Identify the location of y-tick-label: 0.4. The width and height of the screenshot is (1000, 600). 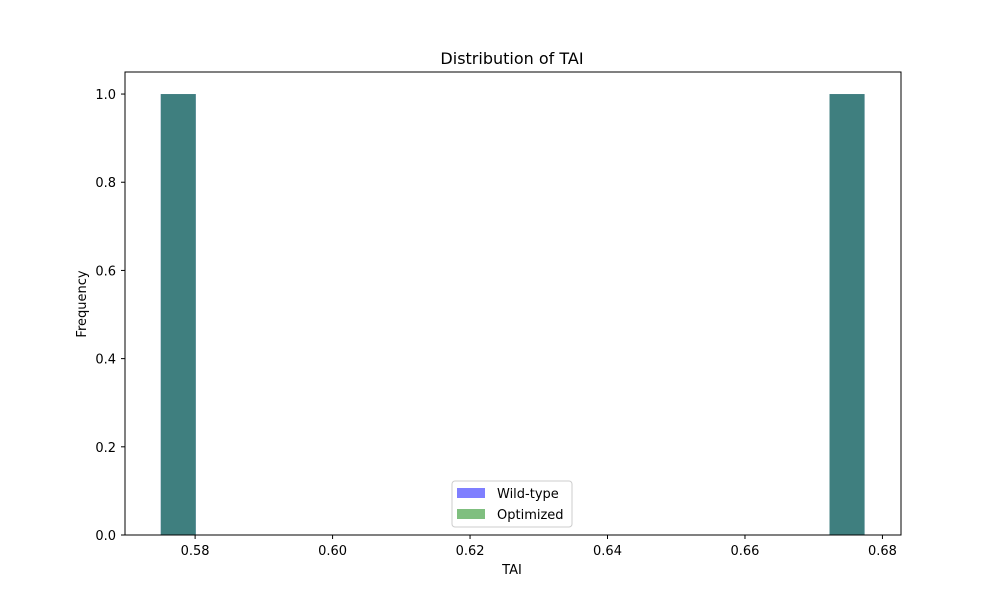
(105, 360).